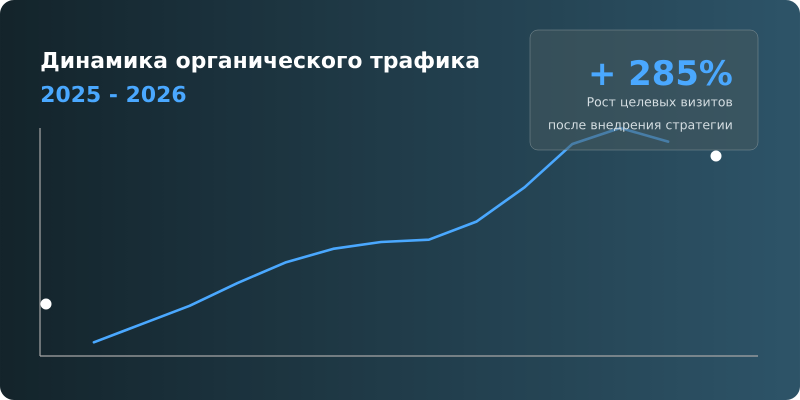 This screenshot has width=800, height=400. Describe the element at coordinates (640, 114) in the screenshot. I see `annotation: Рост целевых визитов после внедрения стратегии` at that location.